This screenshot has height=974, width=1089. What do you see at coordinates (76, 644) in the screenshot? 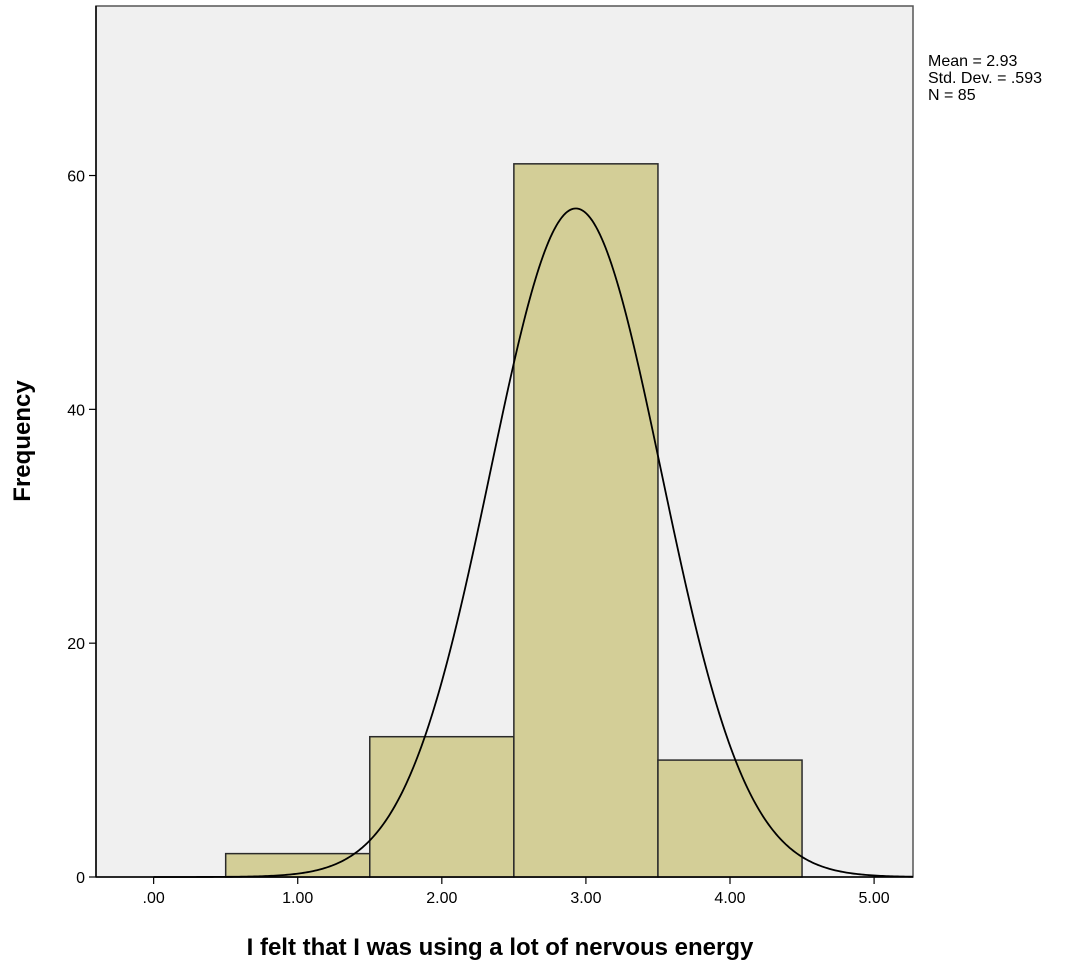
I see `y-tick-label: 20` at bounding box center [76, 644].